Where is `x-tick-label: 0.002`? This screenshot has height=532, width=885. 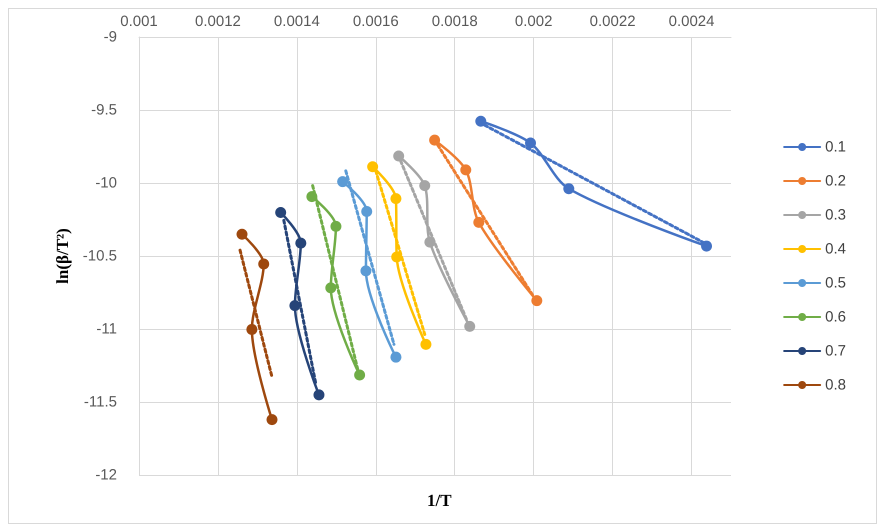
x-tick-label: 0.002 is located at coordinates (533, 21).